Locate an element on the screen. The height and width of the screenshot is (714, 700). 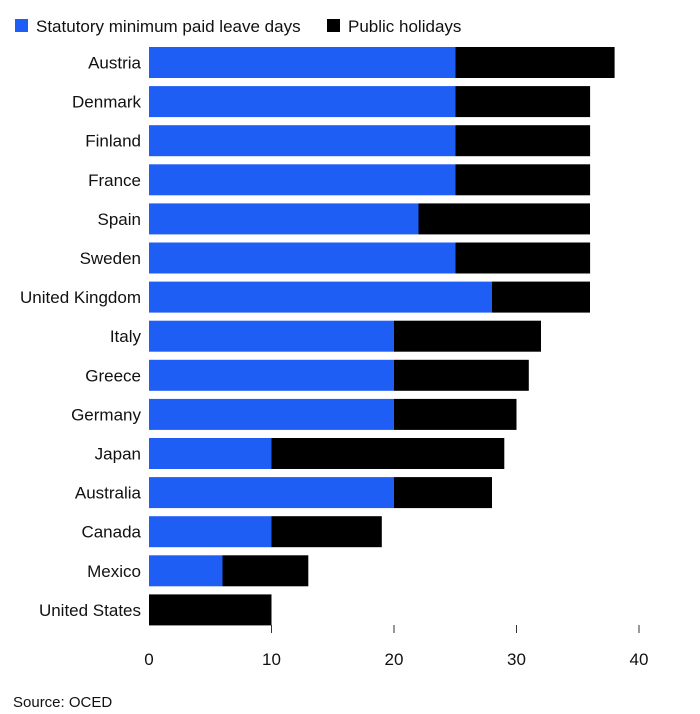
x-axis: 0 10 20 30 40 is located at coordinates (396, 647).